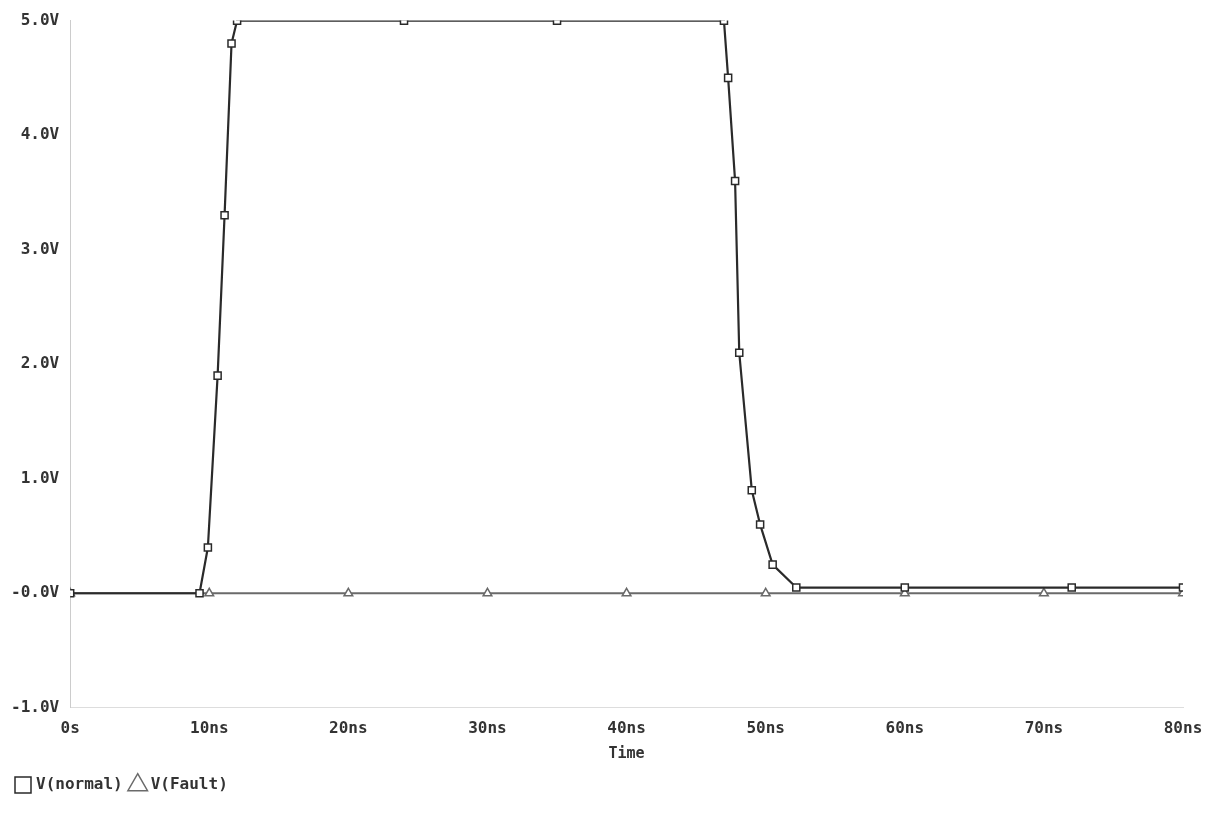 Image resolution: width=1229 pixels, height=817 pixels. I want to click on x-tick-label: 70ns, so click(1044, 727).